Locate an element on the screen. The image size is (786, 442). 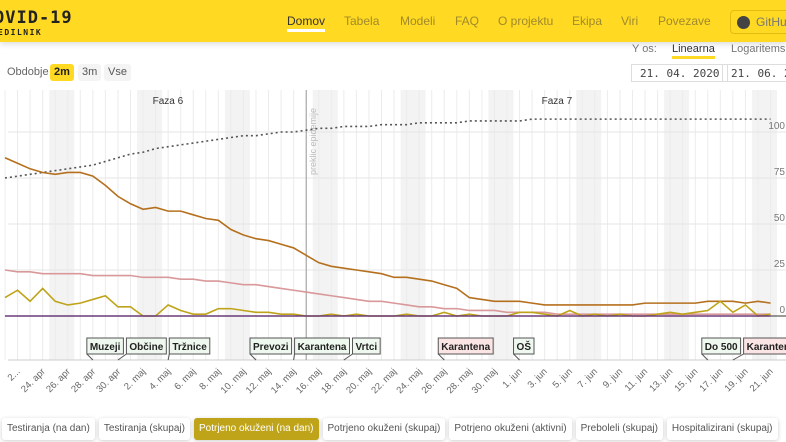
x-tick-label: 5. jun is located at coordinates (563, 378).